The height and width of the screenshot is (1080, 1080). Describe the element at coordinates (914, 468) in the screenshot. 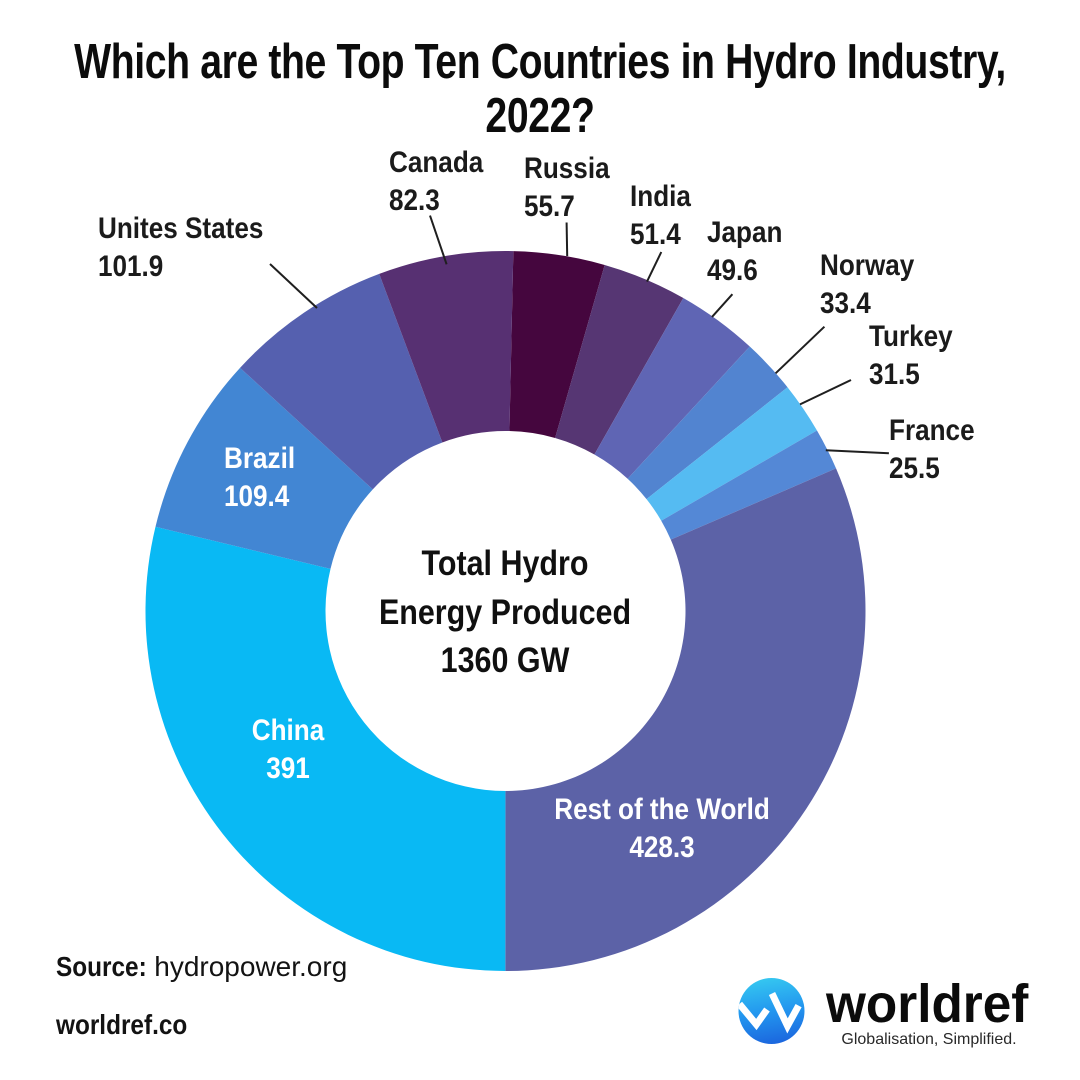

I see `label-france-value: 25.5` at that location.